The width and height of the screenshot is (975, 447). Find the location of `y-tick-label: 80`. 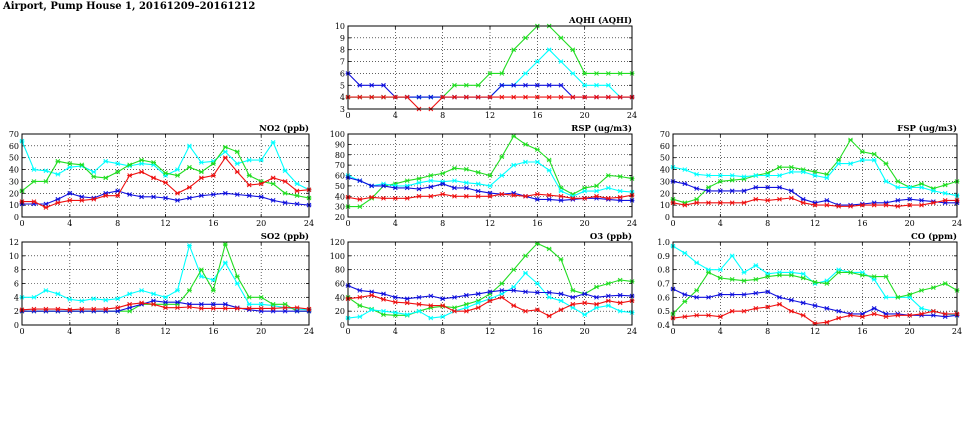

y-tick-label: 80 is located at coordinates (340, 155).